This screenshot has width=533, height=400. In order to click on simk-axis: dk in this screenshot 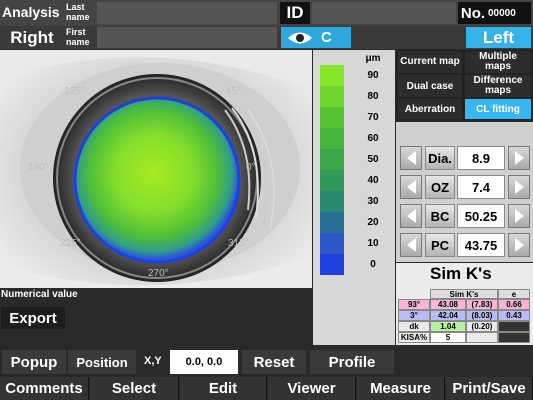, I will do `click(414, 326)`.